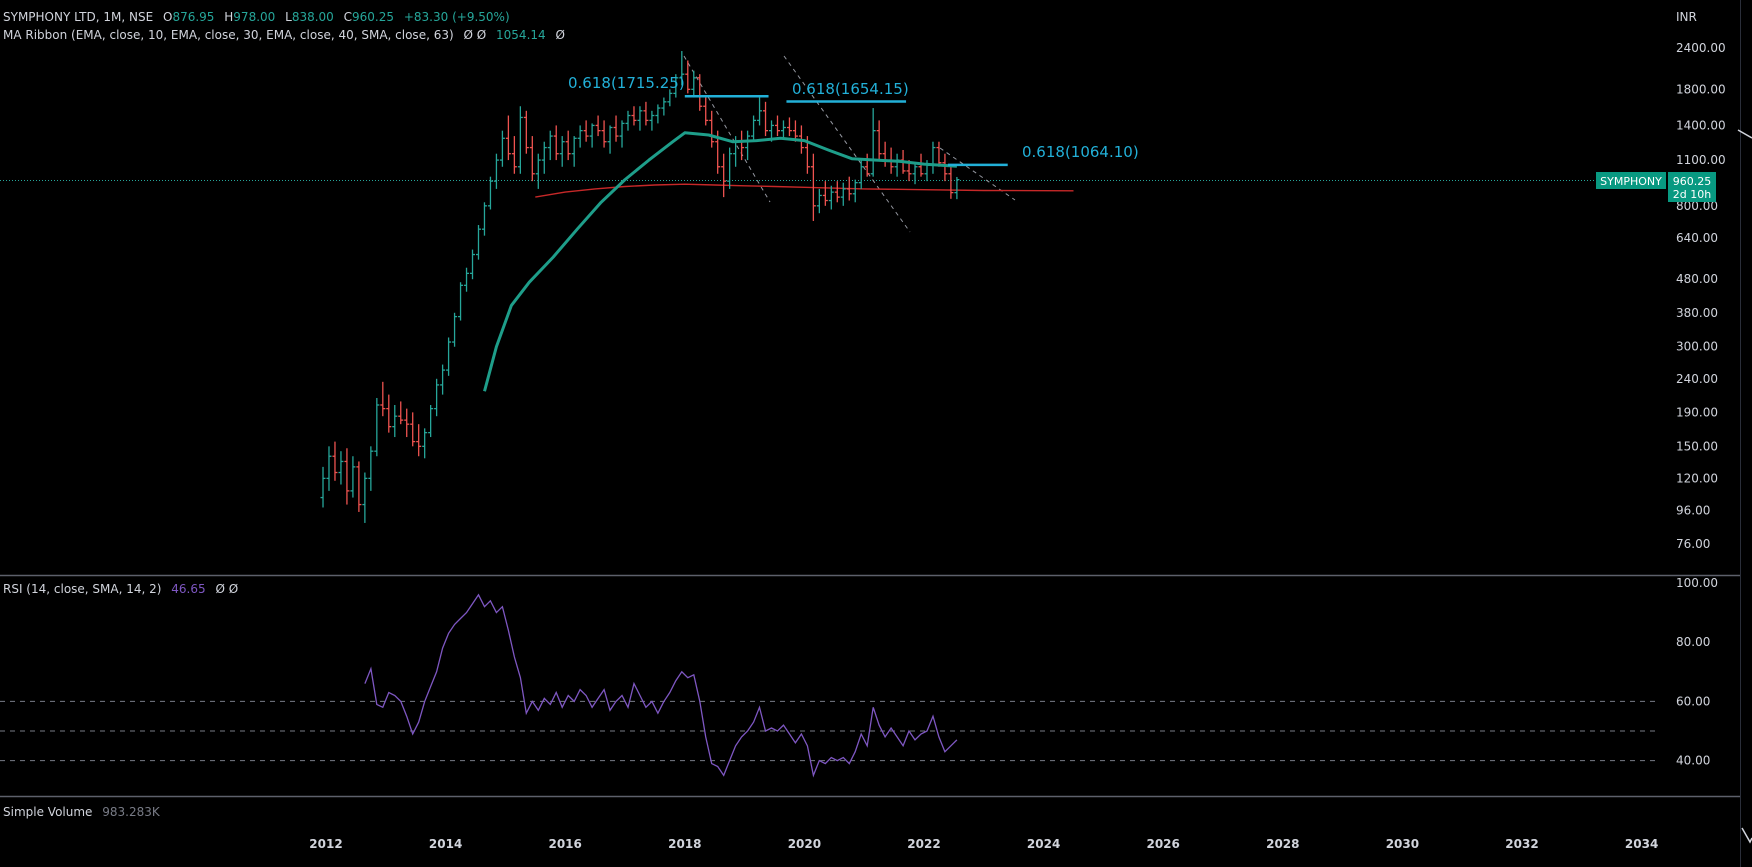 This screenshot has height=867, width=1752. What do you see at coordinates (1697, 672) in the screenshot?
I see `rsi-axis: 100.00 80.00 60.00 40.00` at bounding box center [1697, 672].